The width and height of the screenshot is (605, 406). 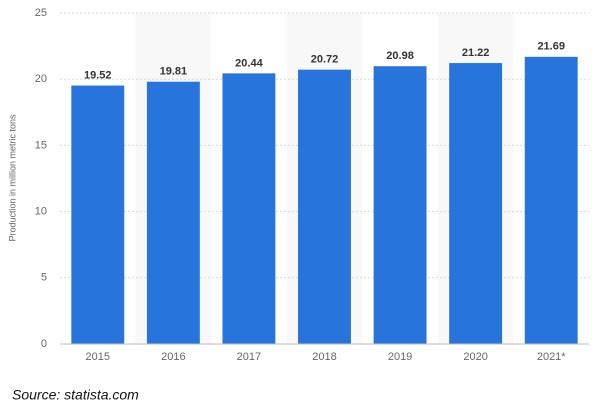 I want to click on value-label: 21.22, so click(x=476, y=53).